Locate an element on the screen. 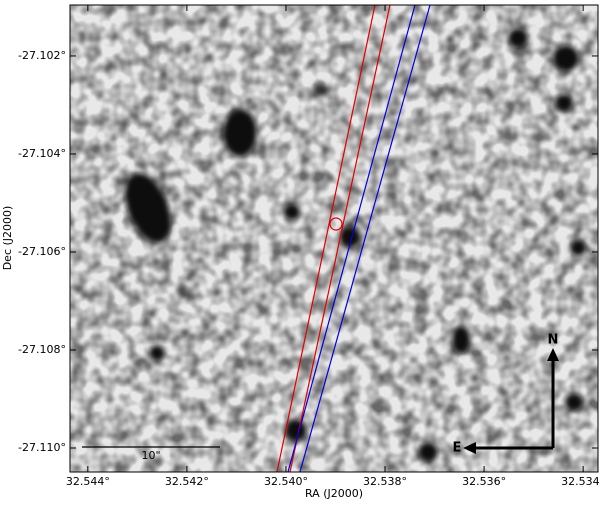 This screenshot has width=600, height=507. y-tick-label: -27.106° is located at coordinates (42, 251).